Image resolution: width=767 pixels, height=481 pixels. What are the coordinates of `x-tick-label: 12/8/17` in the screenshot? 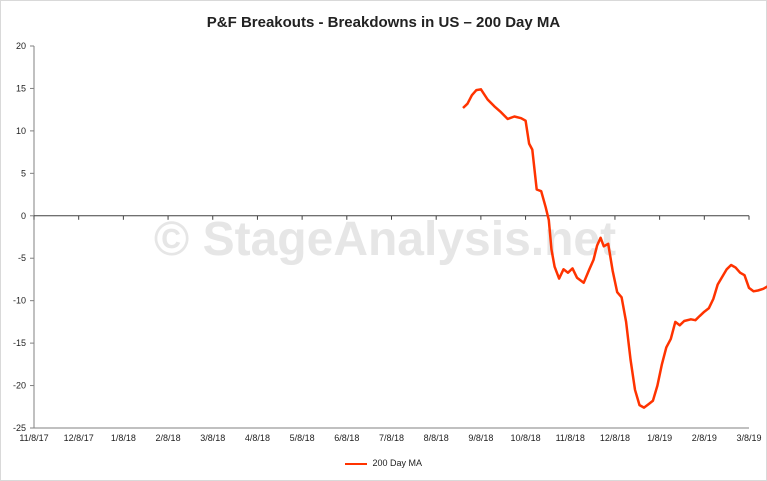 It's located at (79, 438).